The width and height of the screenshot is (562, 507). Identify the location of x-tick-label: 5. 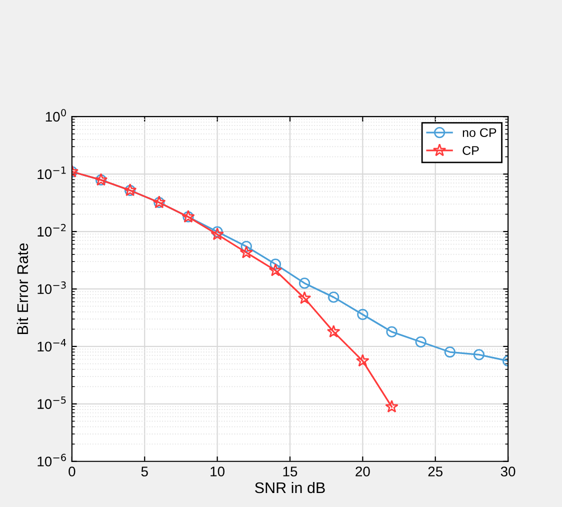
(144, 471).